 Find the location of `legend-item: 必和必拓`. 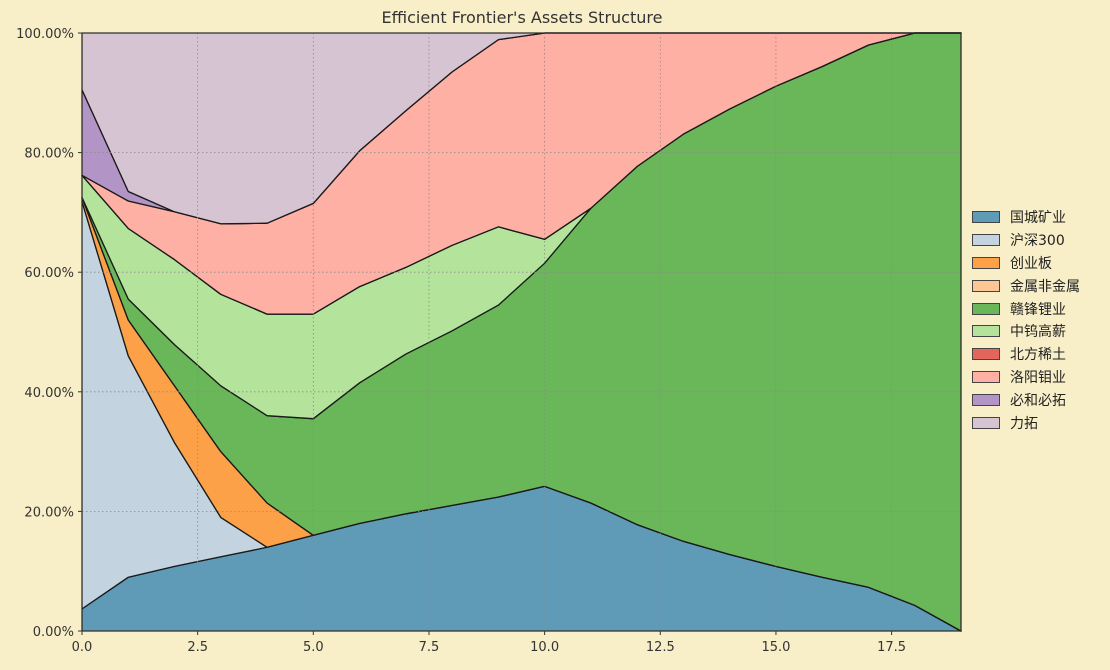

legend-item: 必和必拓 is located at coordinates (1026, 399).